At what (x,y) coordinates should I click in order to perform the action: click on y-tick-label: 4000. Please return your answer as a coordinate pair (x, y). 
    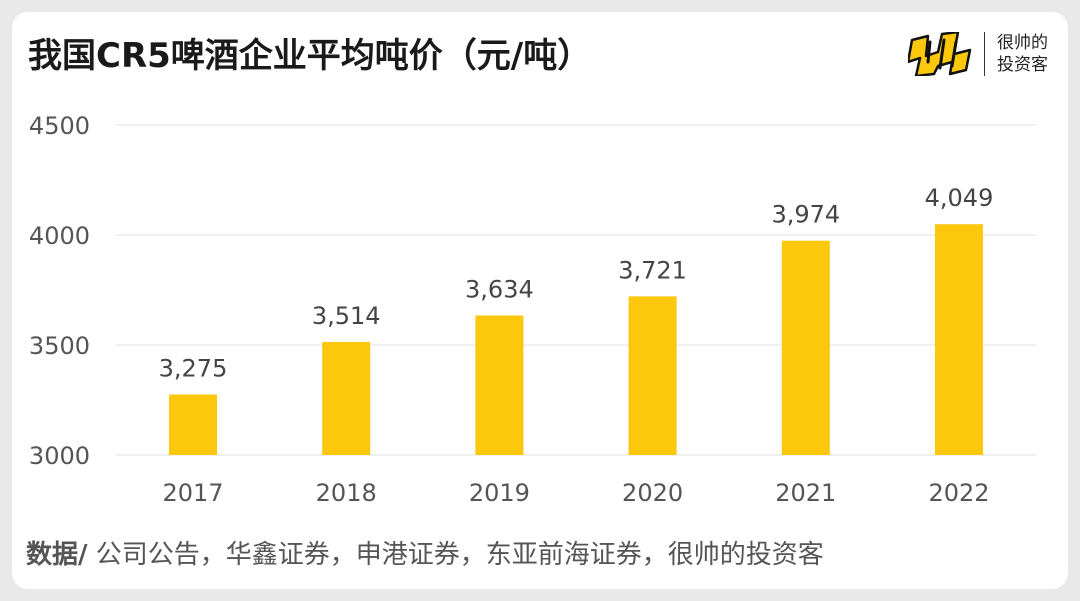
    Looking at the image, I should click on (59, 236).